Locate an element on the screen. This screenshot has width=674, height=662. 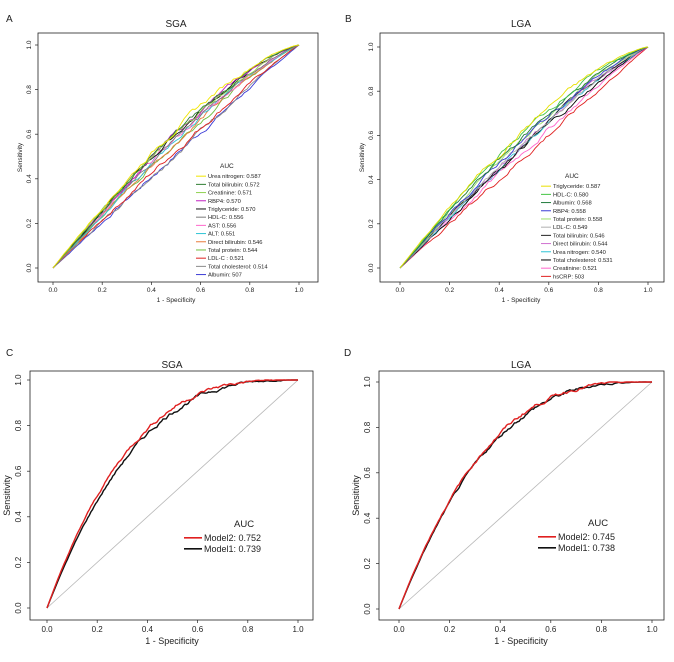
panel-letter: B is located at coordinates (348, 19).